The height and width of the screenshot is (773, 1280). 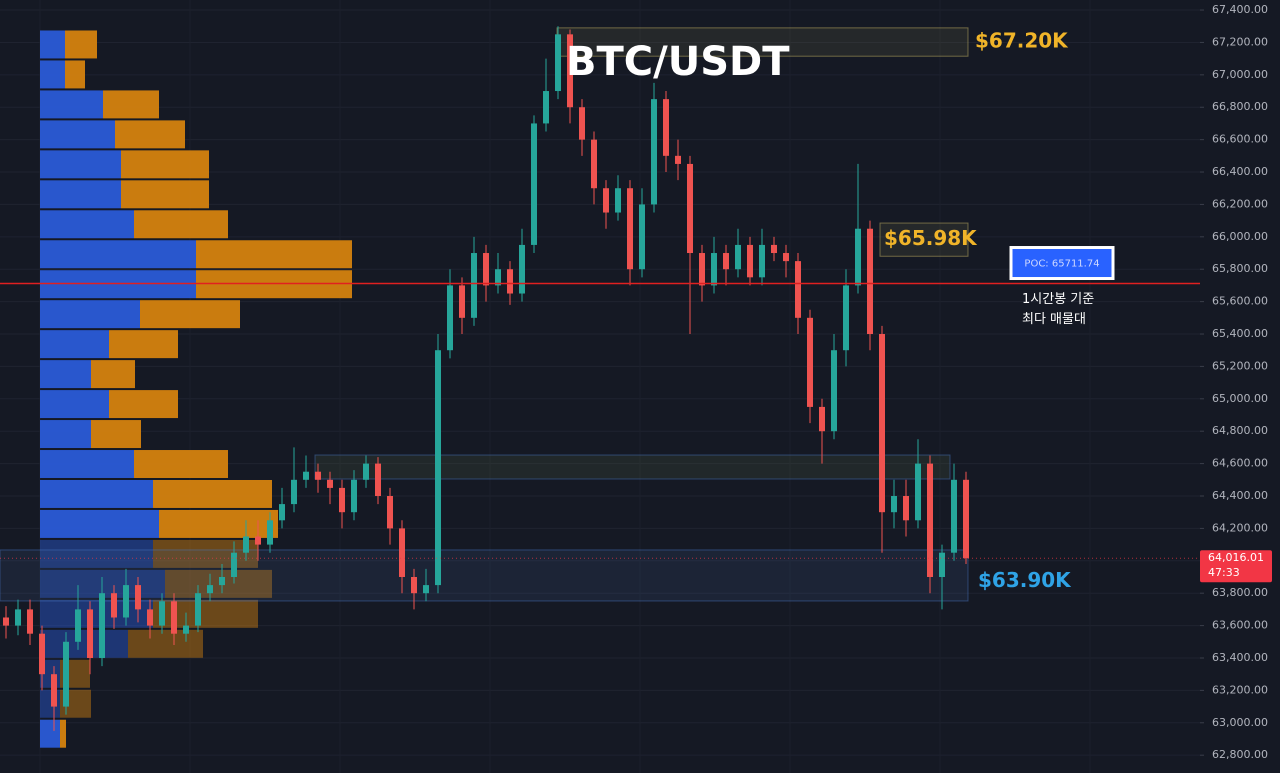 What do you see at coordinates (1240, 106) in the screenshot?
I see `y-tick-label: 66,800.00` at bounding box center [1240, 106].